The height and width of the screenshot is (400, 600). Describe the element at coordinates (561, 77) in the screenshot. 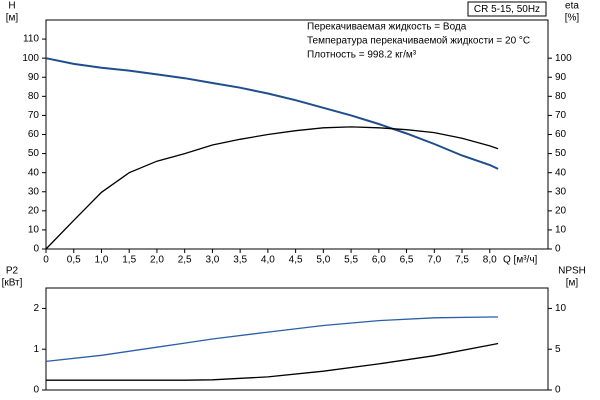

I see `y2-tick-label: 90` at that location.